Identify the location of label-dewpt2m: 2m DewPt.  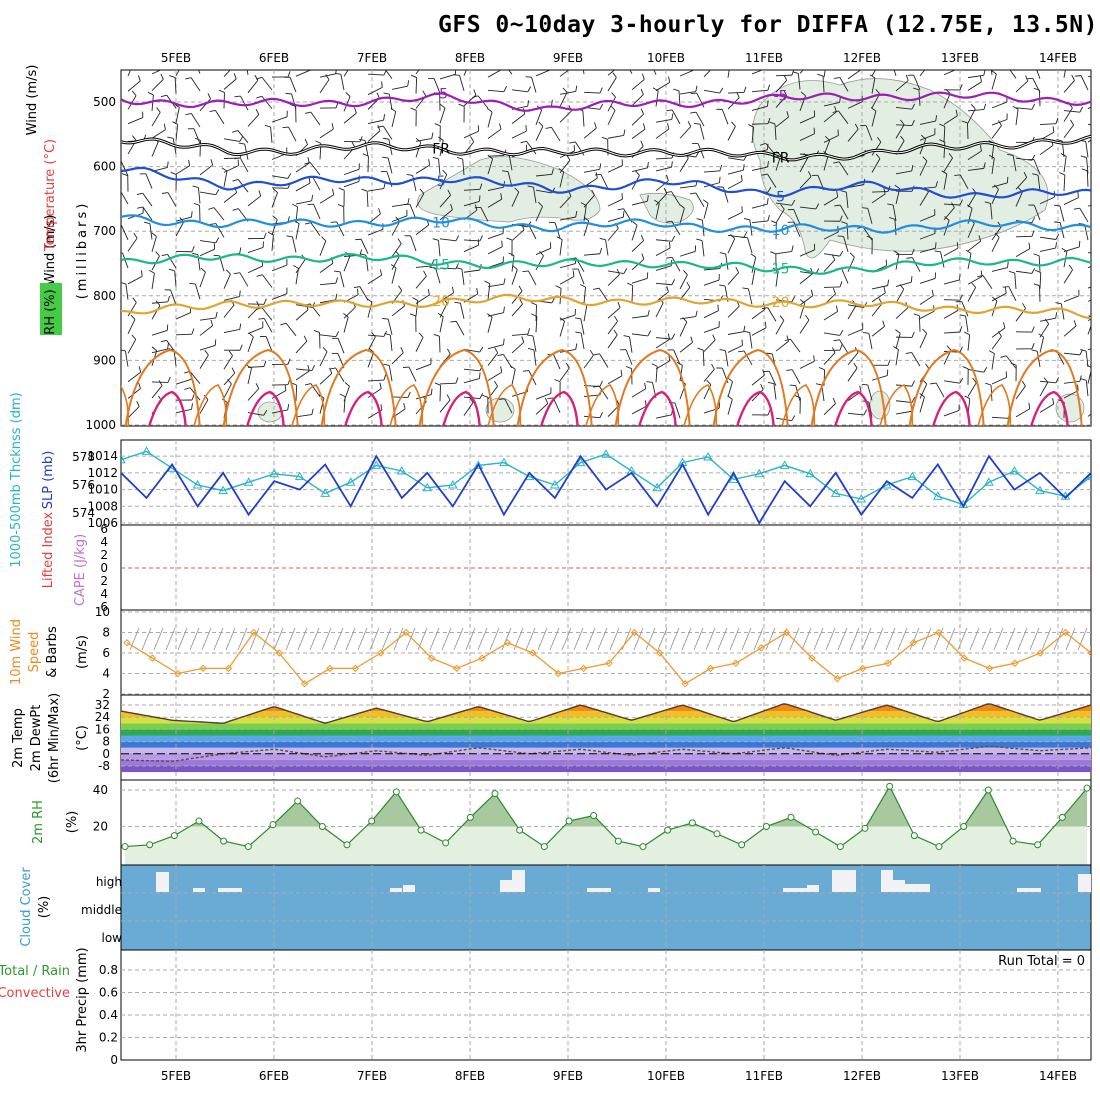
(36, 738).